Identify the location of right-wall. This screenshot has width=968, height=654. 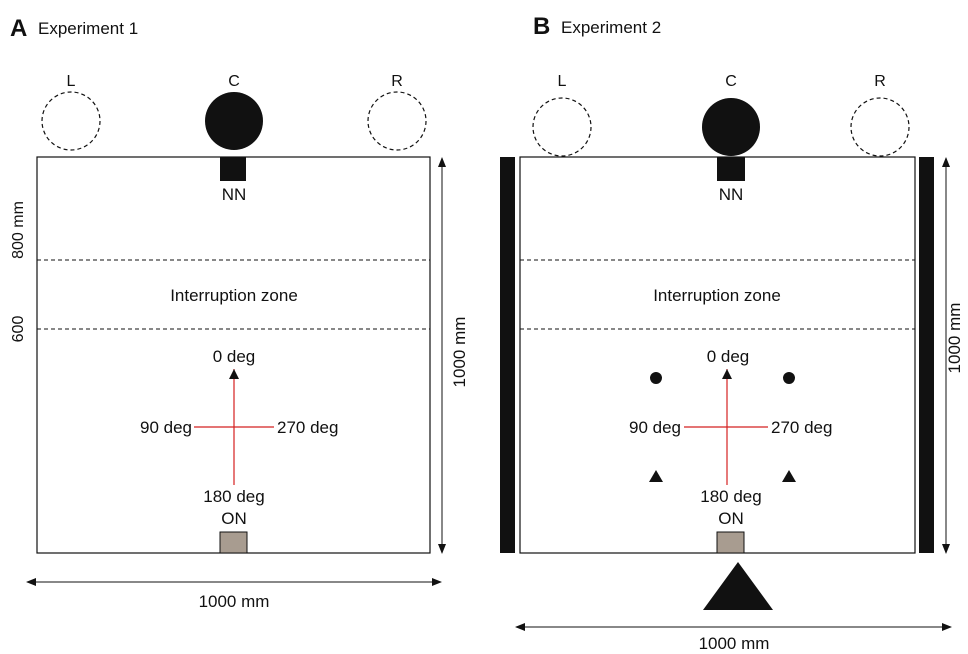
(926, 355).